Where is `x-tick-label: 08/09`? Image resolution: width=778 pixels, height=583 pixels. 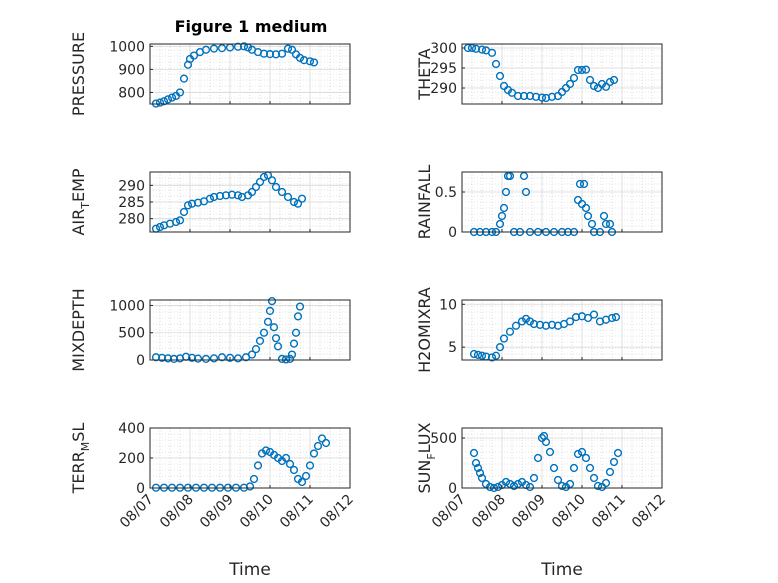
x-tick-label: 08/09 is located at coordinates (529, 512).